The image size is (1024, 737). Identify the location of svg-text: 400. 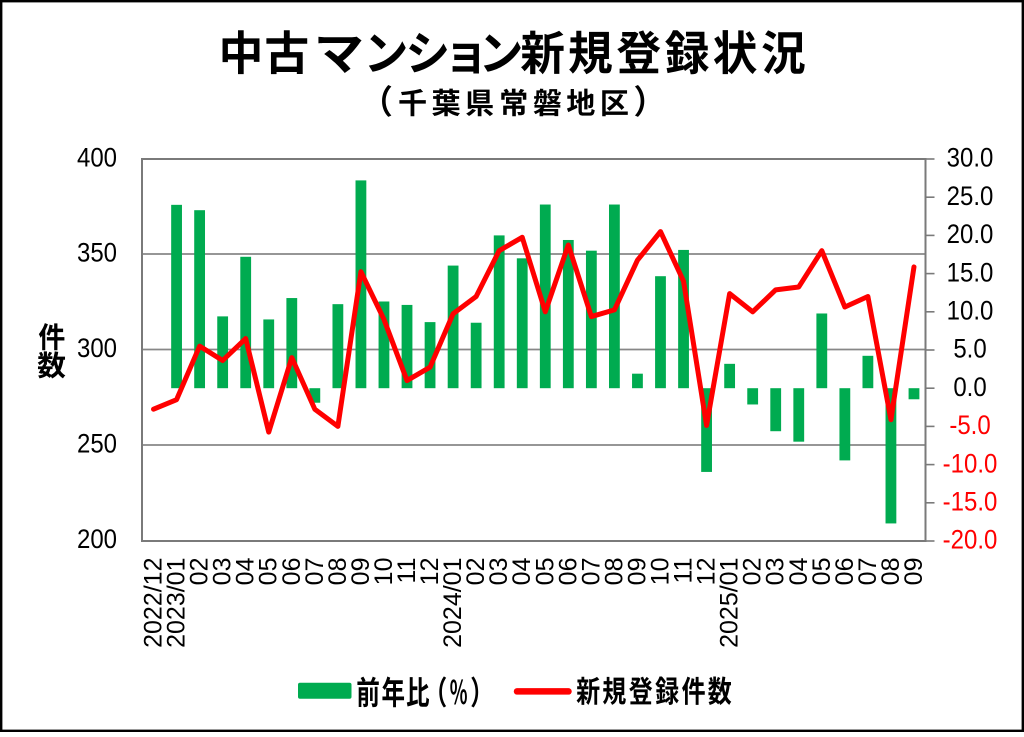
(97, 158).